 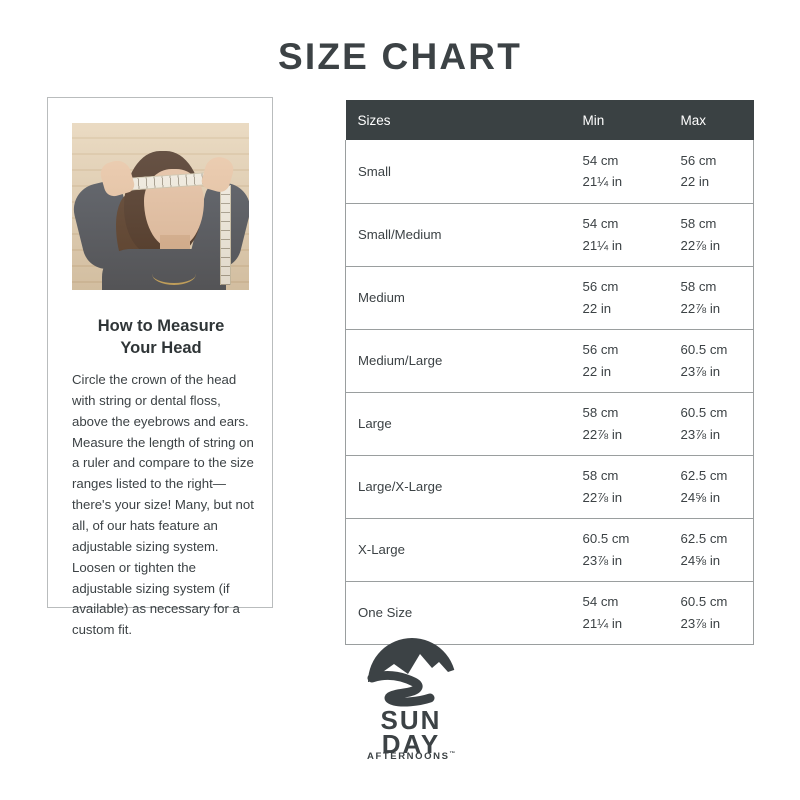 I want to click on photo-tape-hanging-ticks, so click(x=225, y=235).